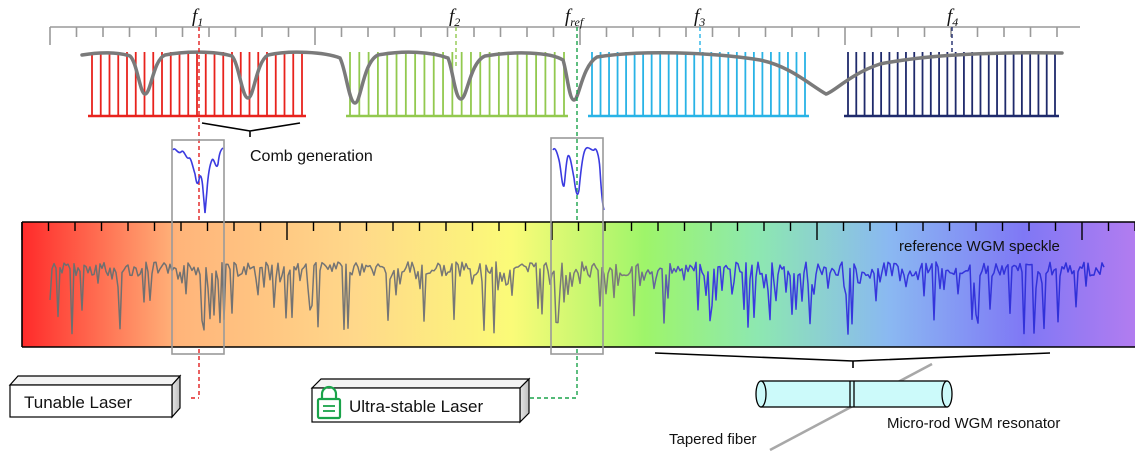  What do you see at coordinates (311, 156) in the screenshot?
I see `comb-generation-label: Comb generation` at bounding box center [311, 156].